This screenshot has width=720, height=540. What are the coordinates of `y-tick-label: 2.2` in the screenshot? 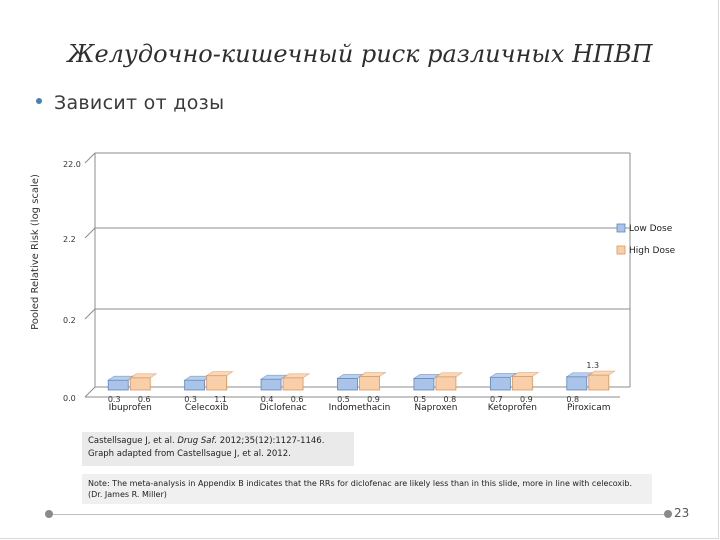 It's located at (69, 239).